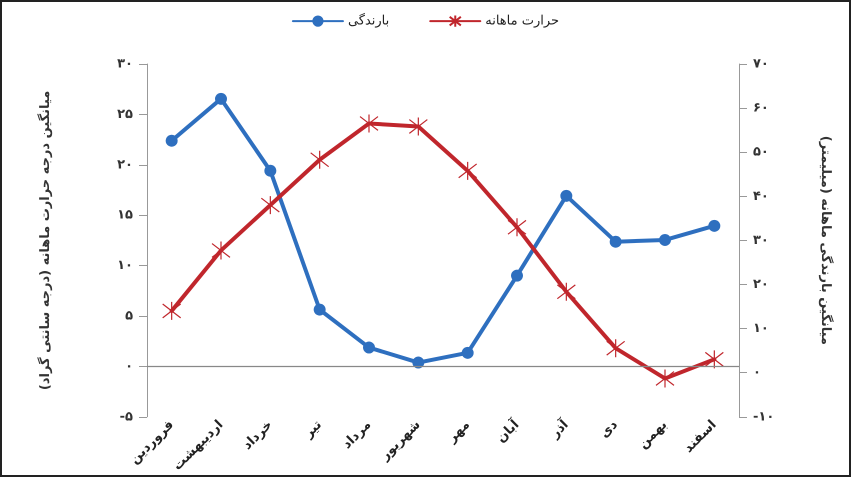 The width and height of the screenshot is (851, 477). What do you see at coordinates (129, 316) in the screenshot?
I see `y-tick-label: ۵` at bounding box center [129, 316].